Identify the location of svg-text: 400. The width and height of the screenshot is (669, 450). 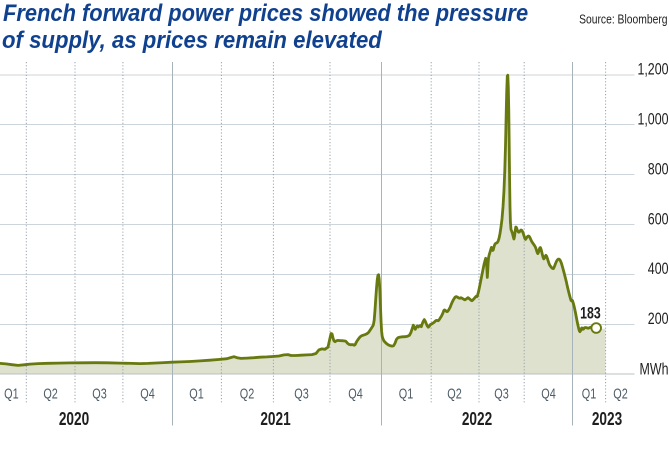
(658, 269).